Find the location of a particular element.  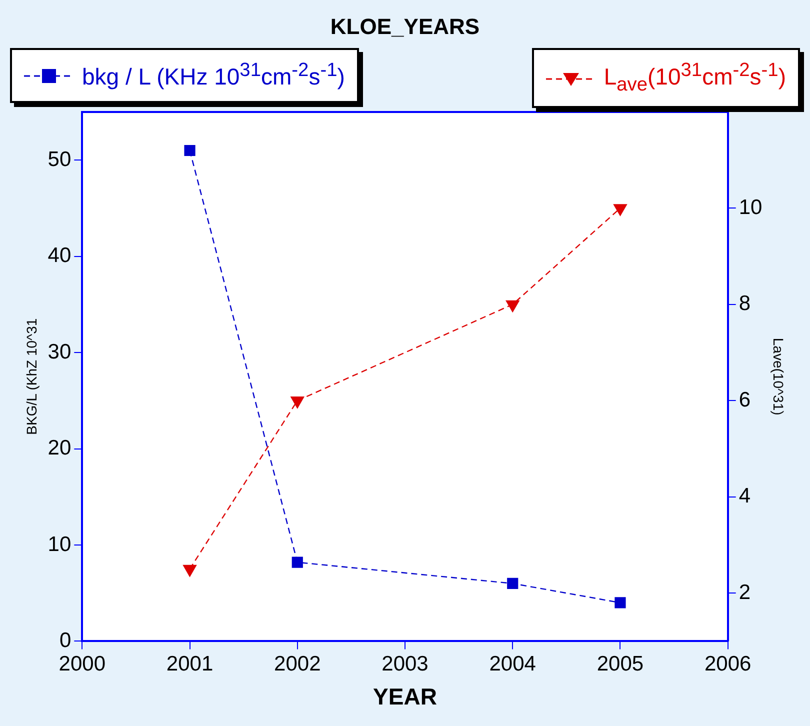

x-tick-label: 2006 is located at coordinates (728, 664).